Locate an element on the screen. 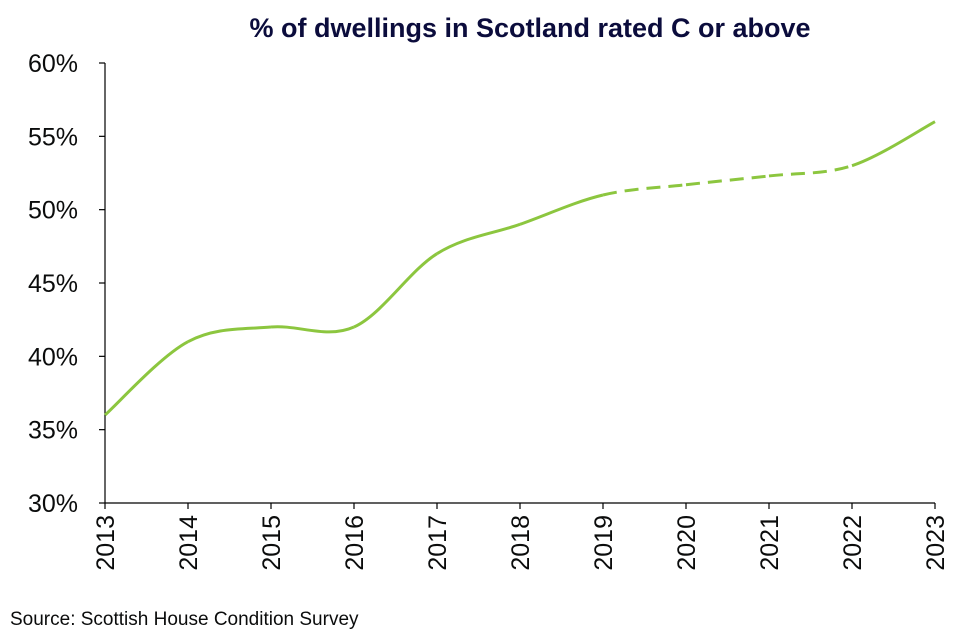  x-tick-label: 2020 is located at coordinates (687, 543).